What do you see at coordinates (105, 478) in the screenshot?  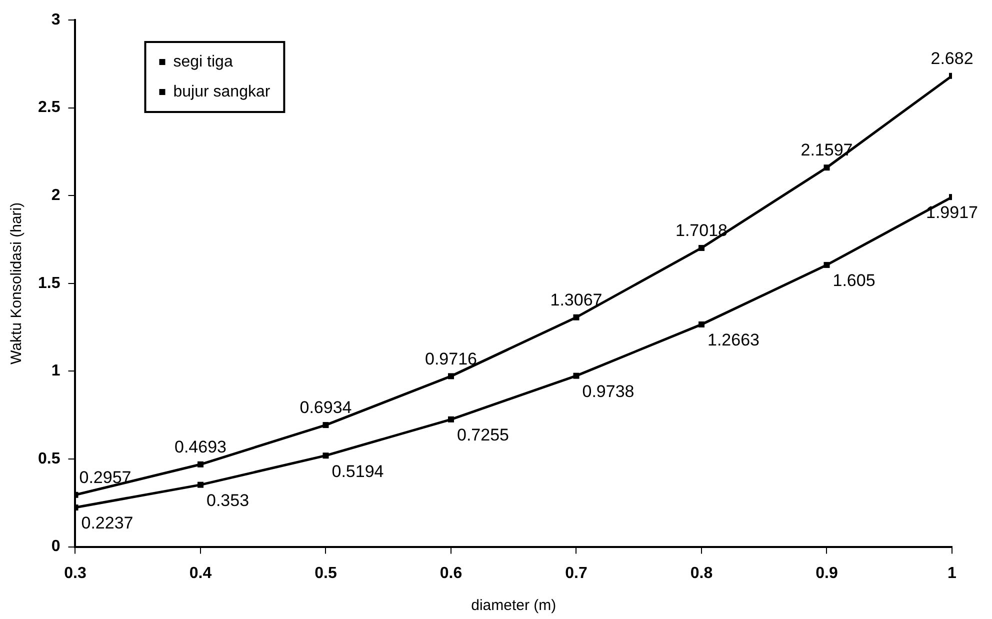 I see `data-label: 0.2957` at bounding box center [105, 478].